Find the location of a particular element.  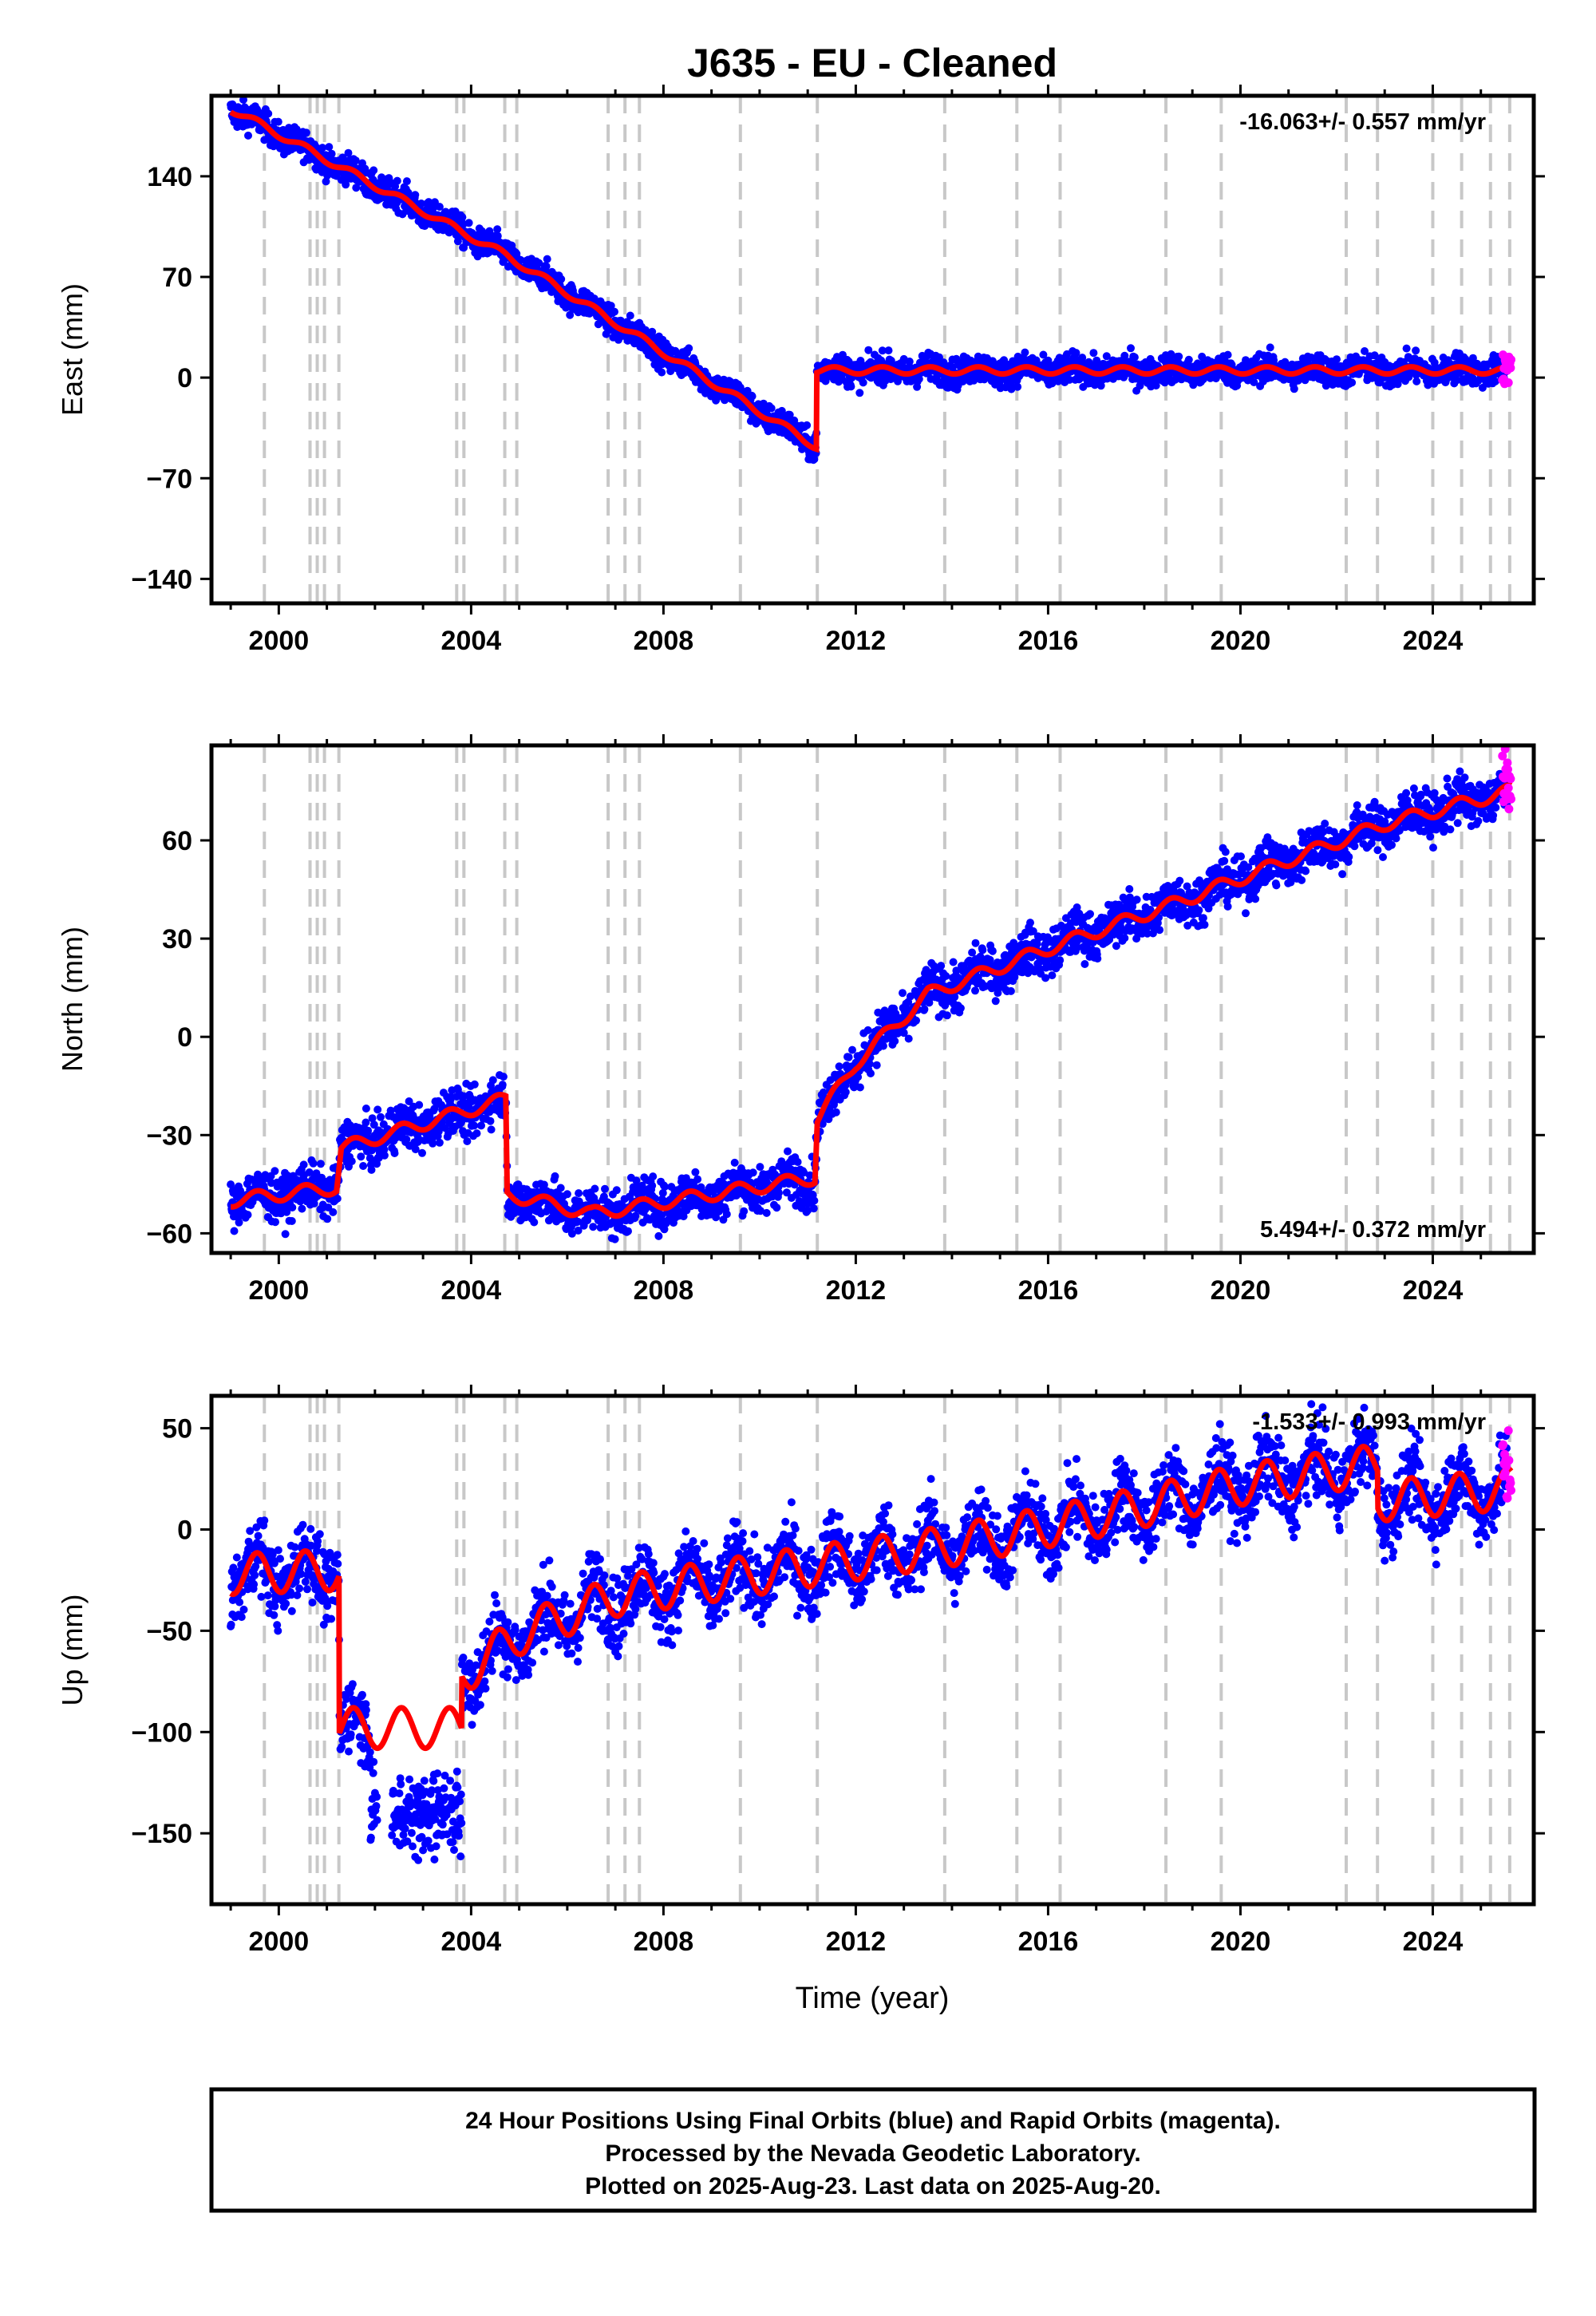

velocity-label: -16.063+/- 0.557 mm/yr is located at coordinates (1362, 122).